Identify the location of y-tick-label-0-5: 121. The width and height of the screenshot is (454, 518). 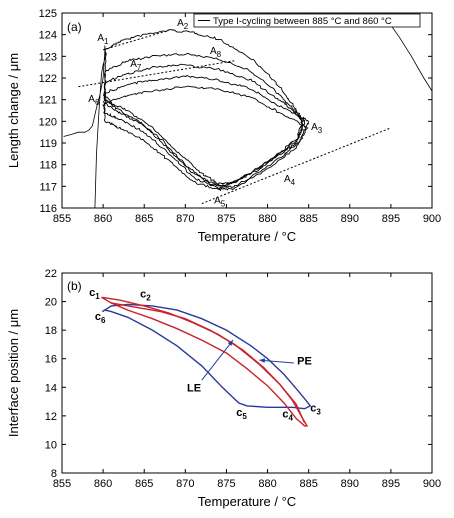
(48, 101).